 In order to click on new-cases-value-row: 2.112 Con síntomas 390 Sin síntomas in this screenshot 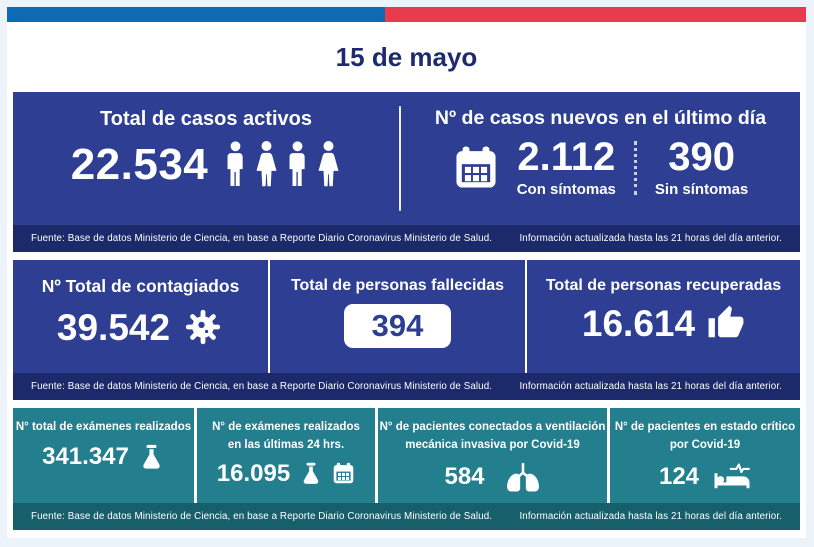, I will do `click(600, 167)`.